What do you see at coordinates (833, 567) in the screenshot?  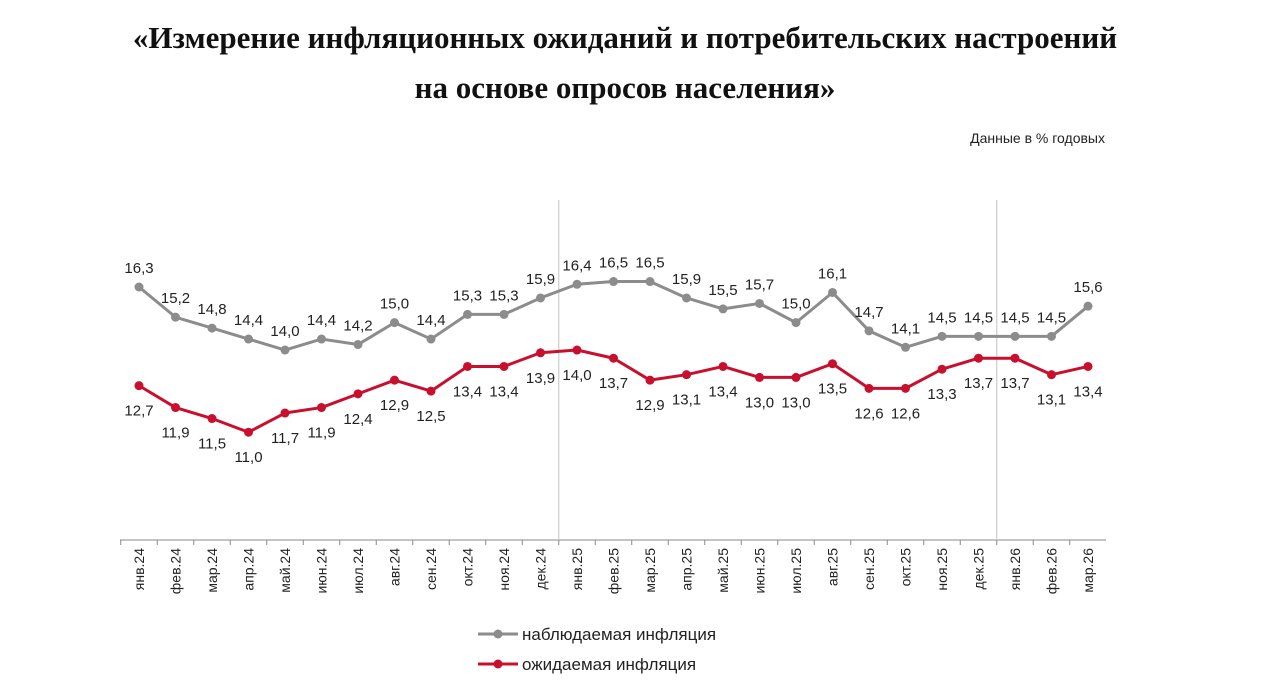 I see `x-tick-label: авг.25` at bounding box center [833, 567].